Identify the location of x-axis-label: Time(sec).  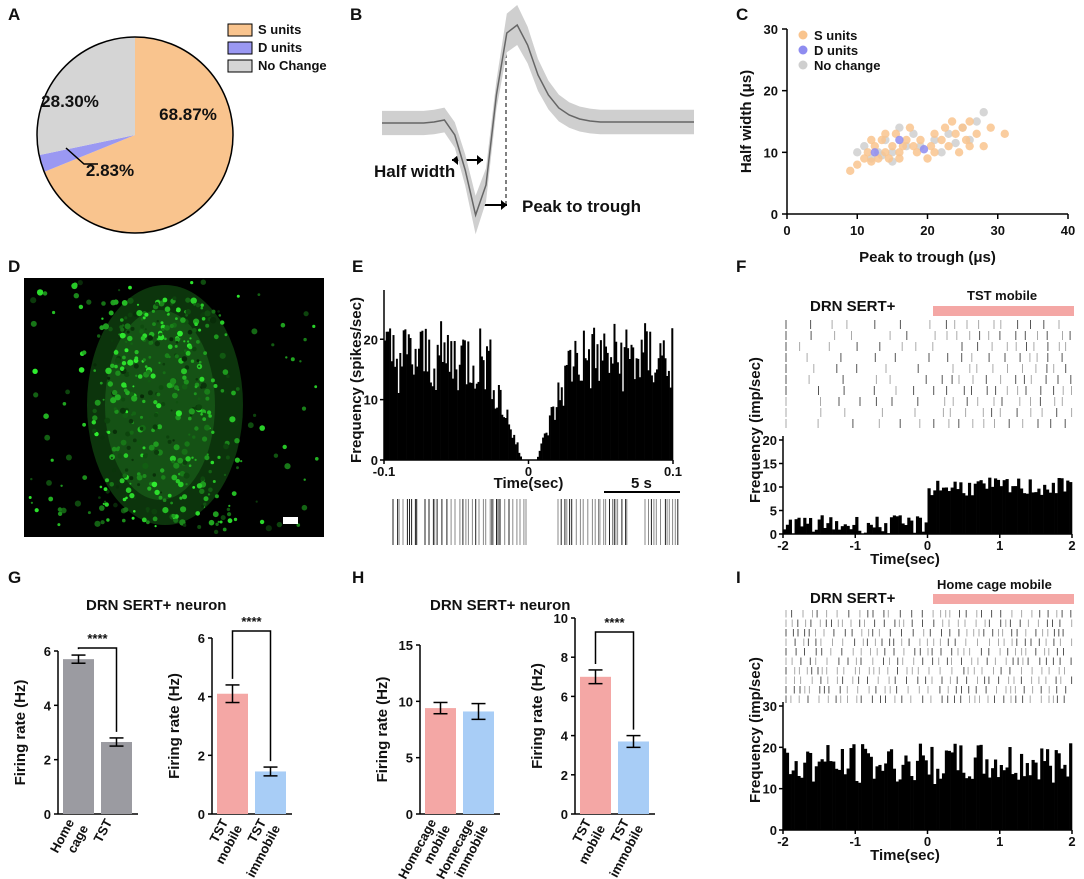
(905, 559).